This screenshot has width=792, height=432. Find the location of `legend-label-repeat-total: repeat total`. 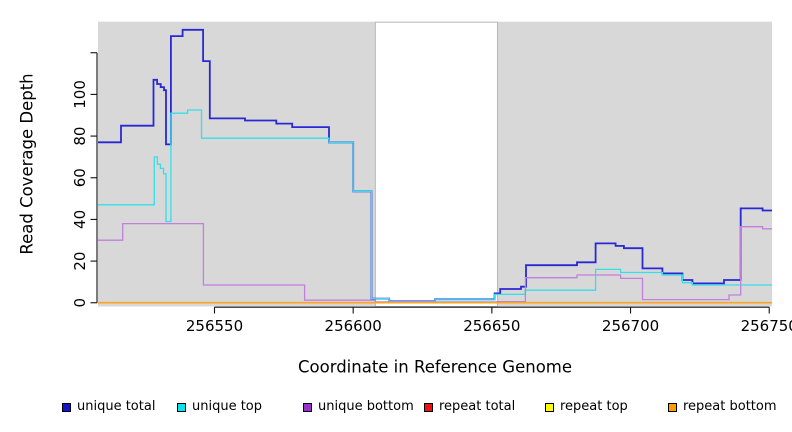

legend-label-repeat-total: repeat total is located at coordinates (477, 406).